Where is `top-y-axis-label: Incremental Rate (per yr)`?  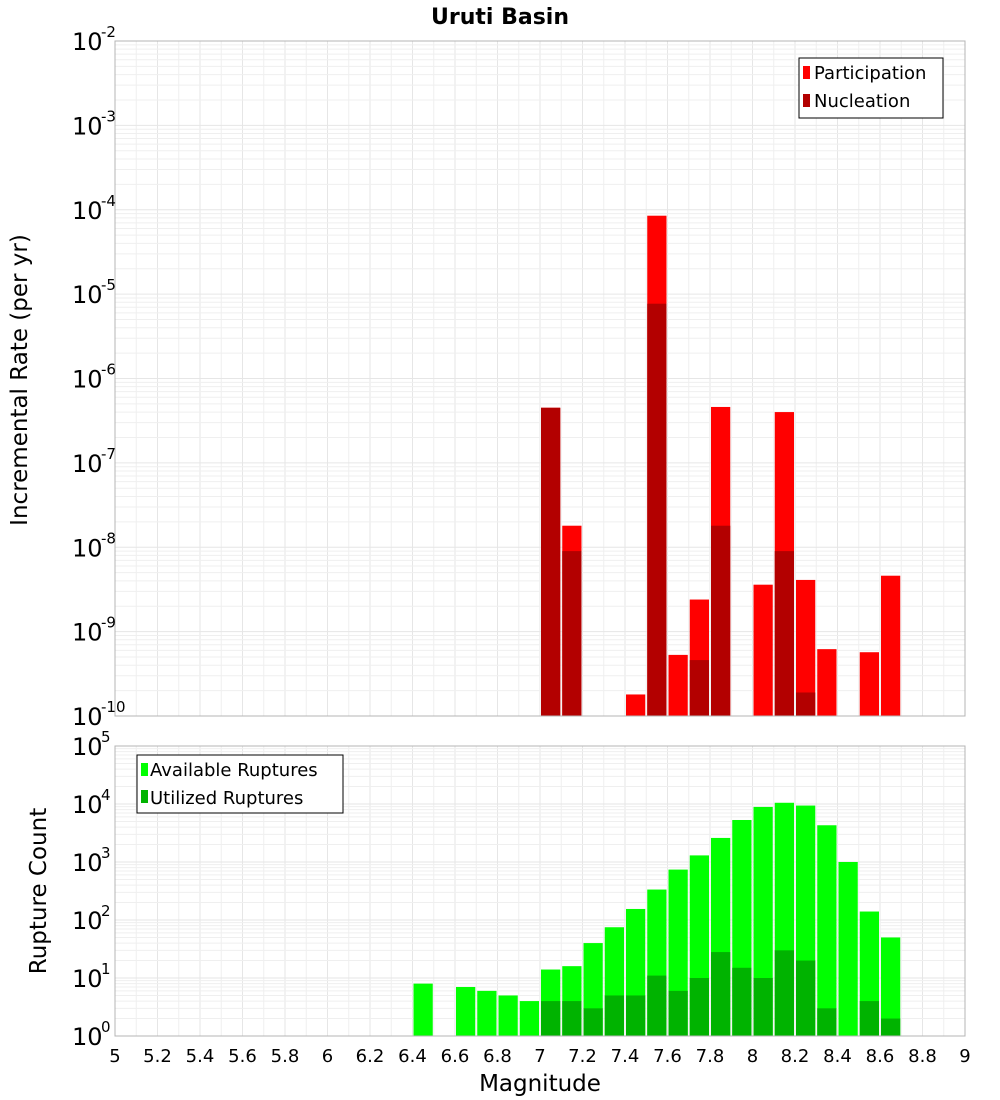
top-y-axis-label: Incremental Rate (per yr) is located at coordinates (20, 380).